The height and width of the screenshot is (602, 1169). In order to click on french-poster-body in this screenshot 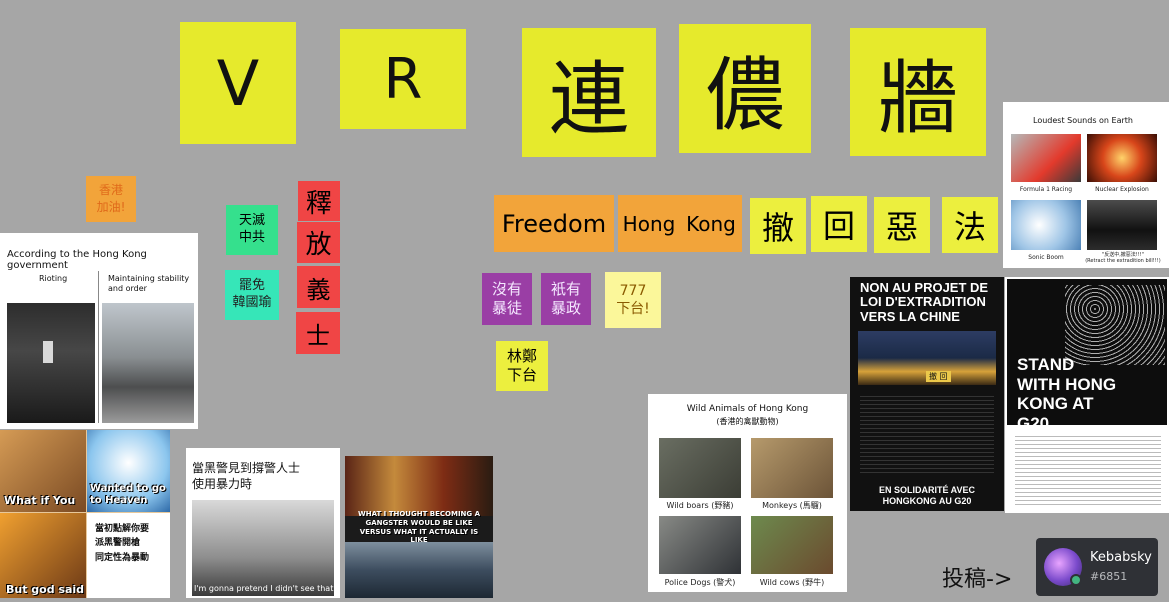, I will do `click(927, 433)`.